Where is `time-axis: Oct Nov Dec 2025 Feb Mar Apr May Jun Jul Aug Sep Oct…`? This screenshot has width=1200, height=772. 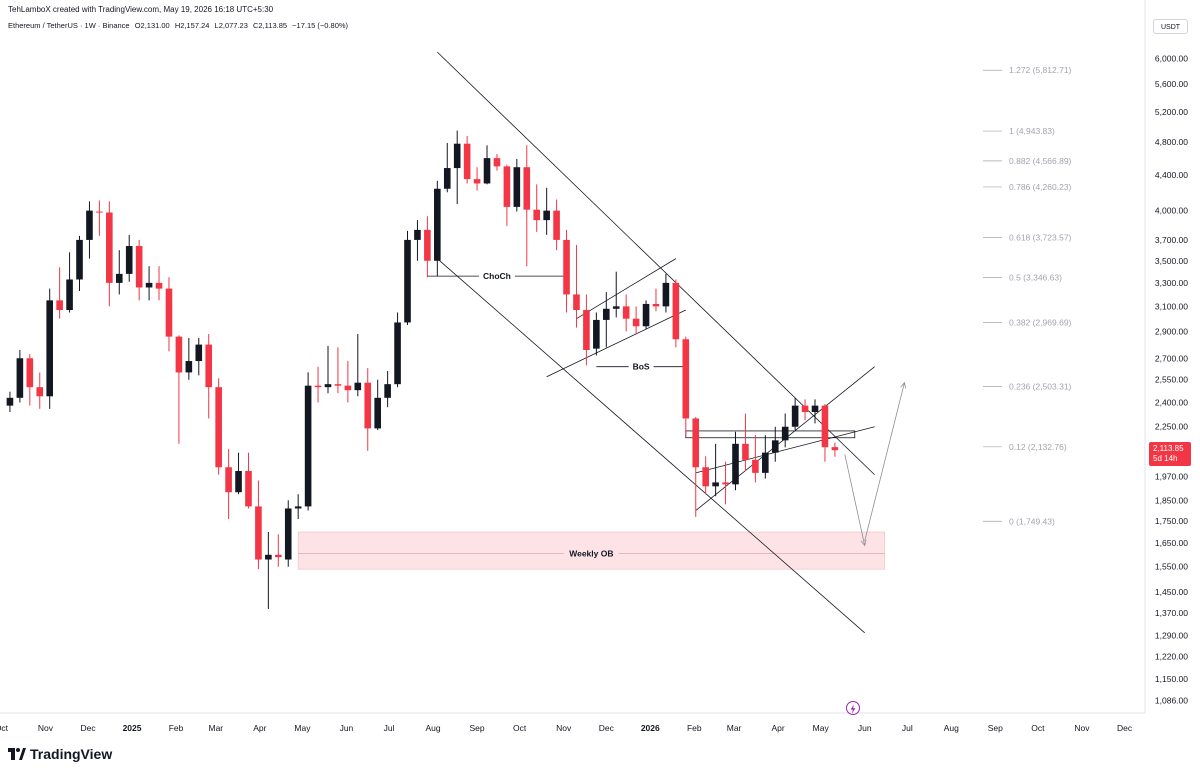 time-axis: Oct Nov Dec 2025 Feb Mar Apr May Jun Jul Aug Sep Oct… is located at coordinates (572, 722).